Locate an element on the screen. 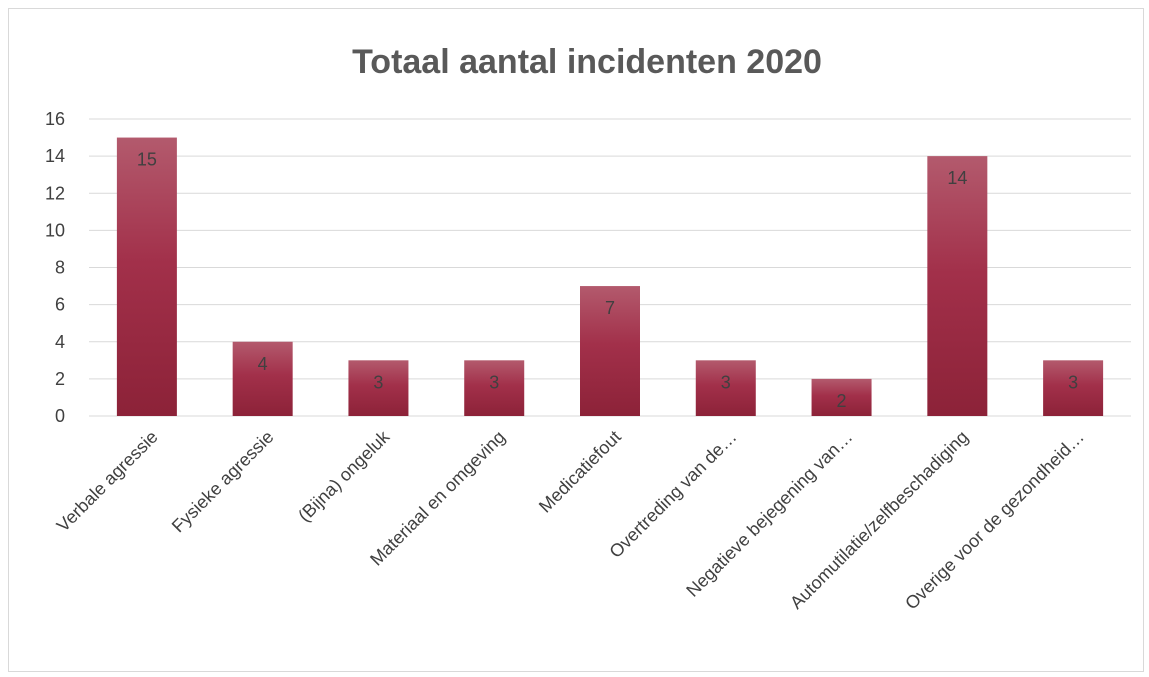 This screenshot has height=677, width=1149. x-tick-label: (Bijna) ongeluk is located at coordinates (344, 476).